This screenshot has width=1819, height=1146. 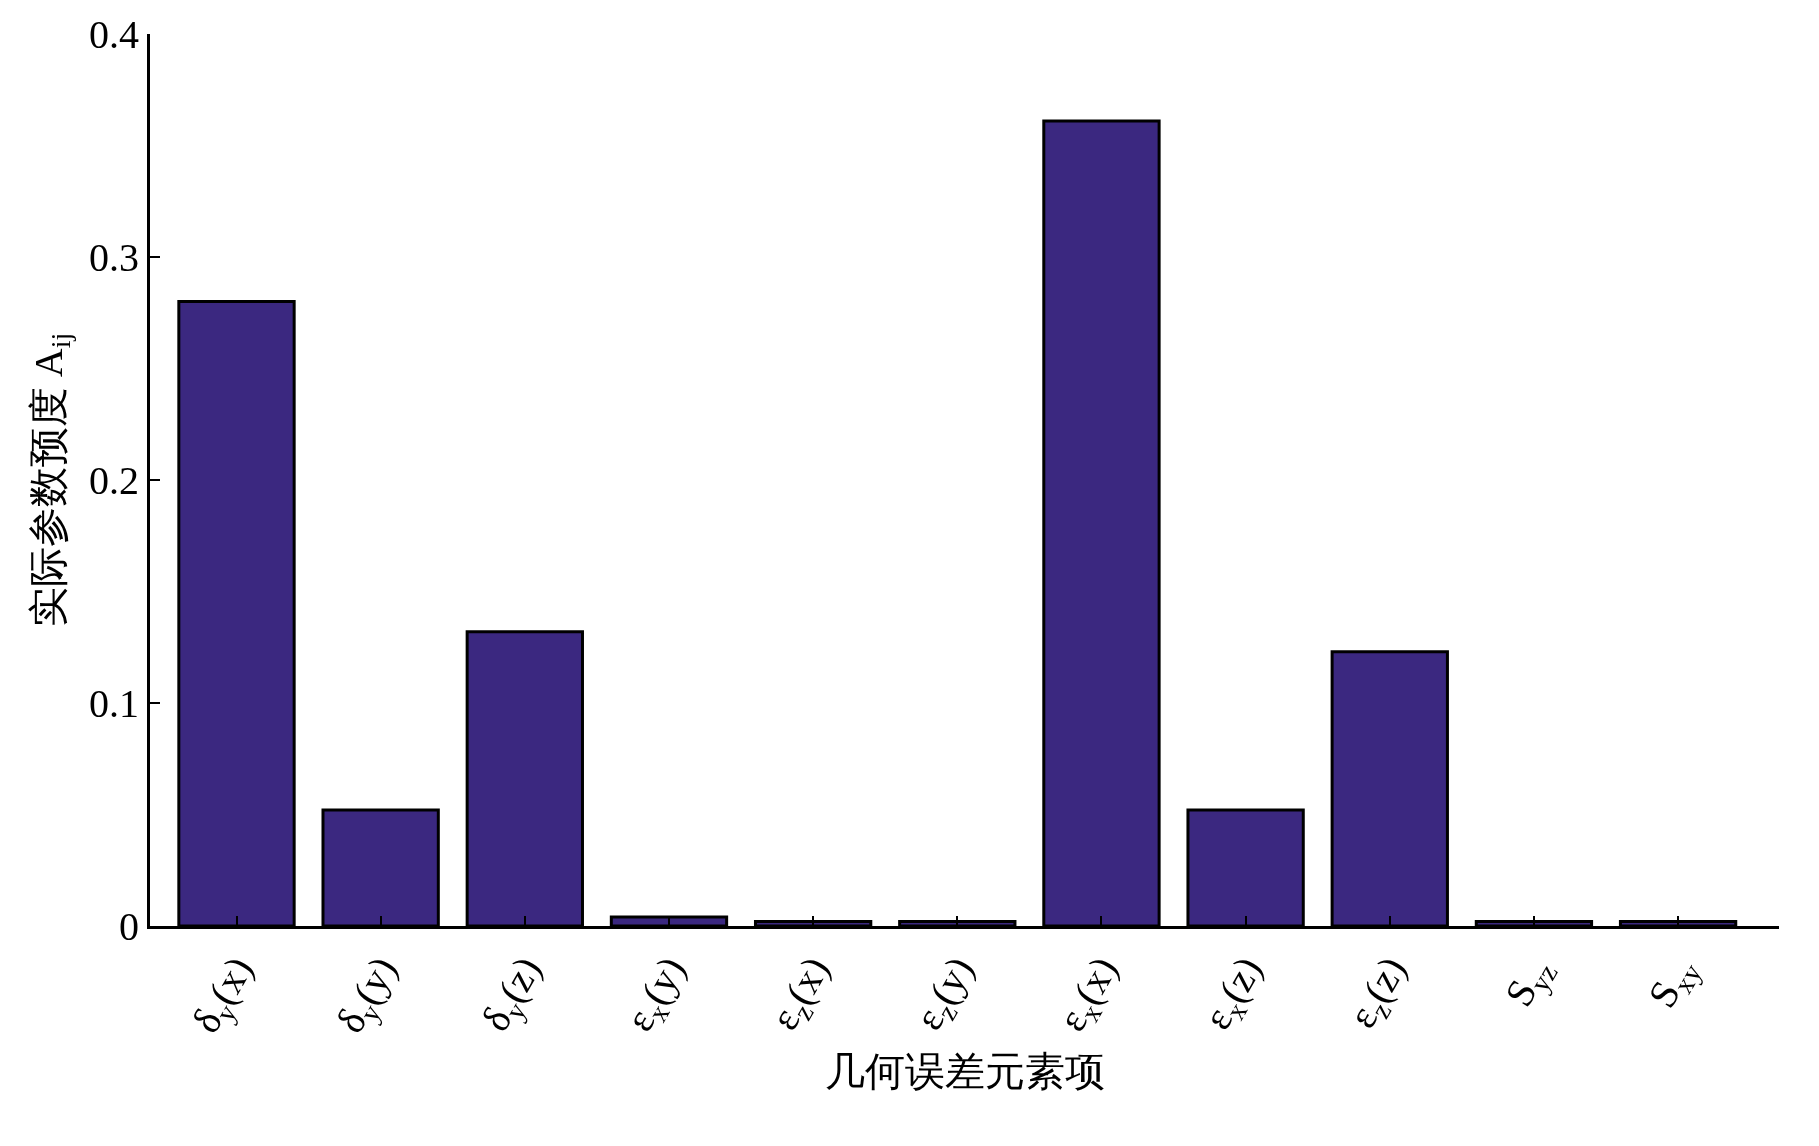 What do you see at coordinates (114, 257) in the screenshot?
I see `y-tick-label: 0.3` at bounding box center [114, 257].